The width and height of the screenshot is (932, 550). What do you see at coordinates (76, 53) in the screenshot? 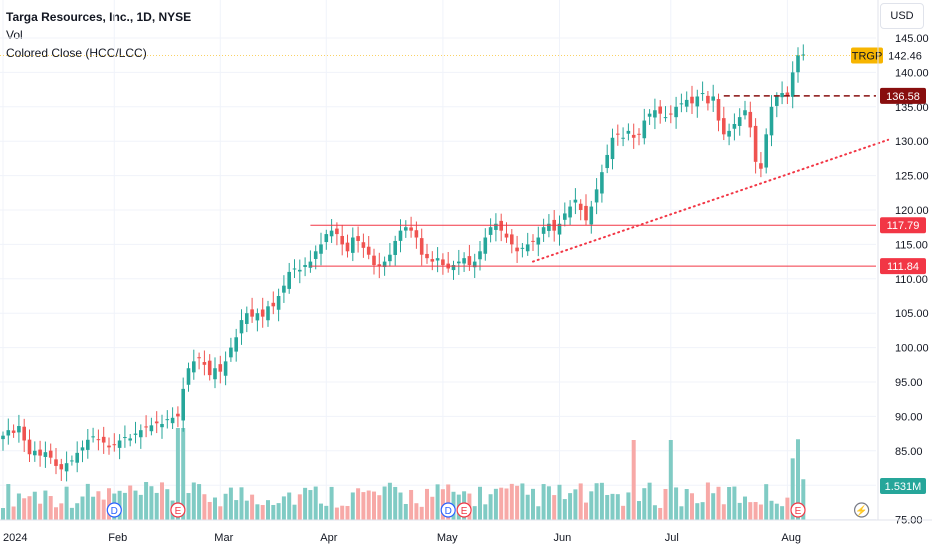
I see `indicator-colored-close-label: Colored Close (HCC/LCC)` at bounding box center [76, 53].